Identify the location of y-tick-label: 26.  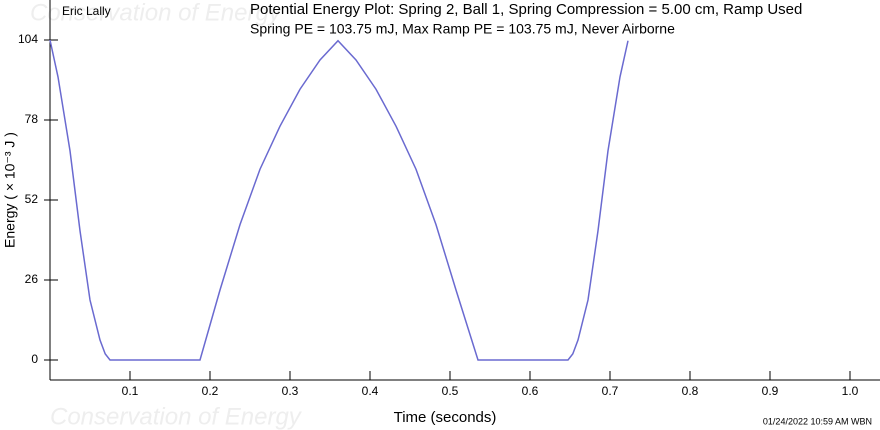
(32, 279).